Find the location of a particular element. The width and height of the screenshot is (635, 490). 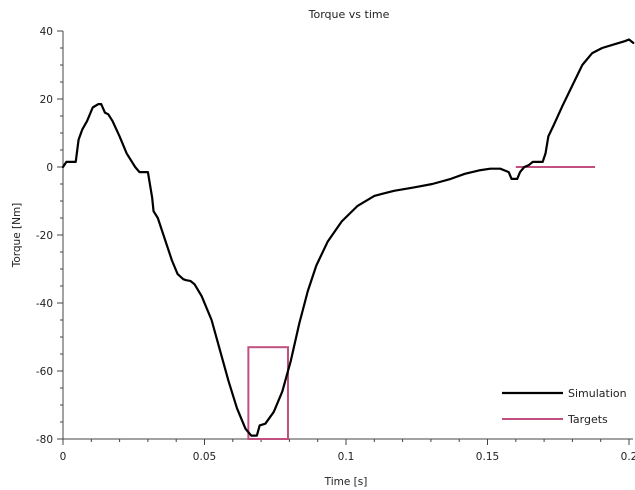

legend-targets-label: Targets is located at coordinates (587, 419).